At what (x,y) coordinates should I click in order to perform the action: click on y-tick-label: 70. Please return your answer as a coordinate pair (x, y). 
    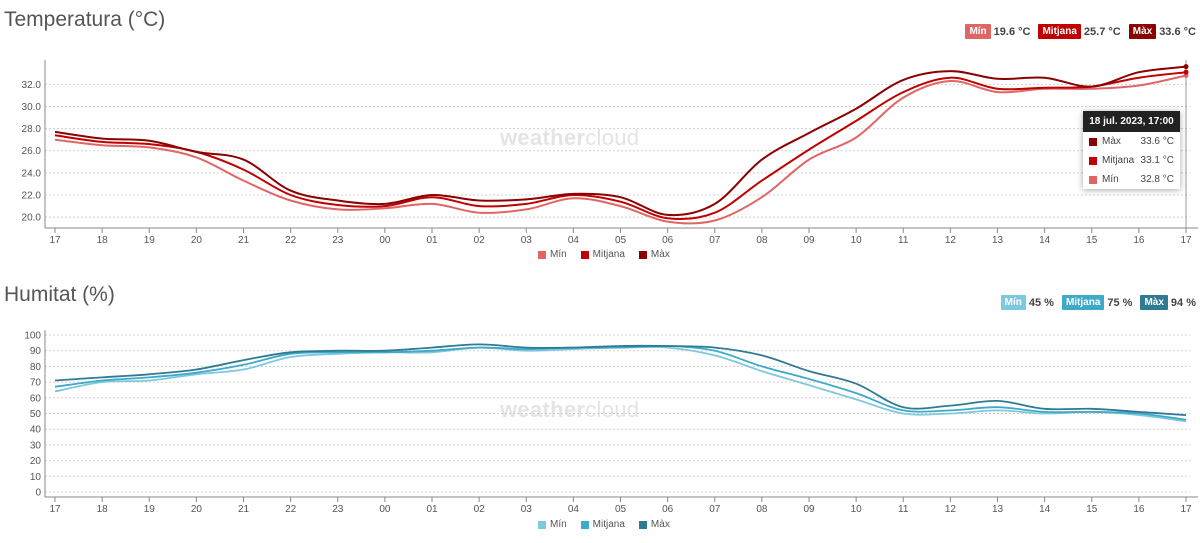
    Looking at the image, I should click on (36, 383).